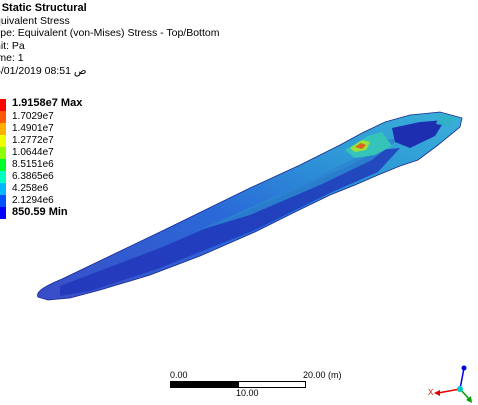 Image resolution: width=478 pixels, height=405 pixels. I want to click on scale-mid-label: 10.00, so click(247, 393).